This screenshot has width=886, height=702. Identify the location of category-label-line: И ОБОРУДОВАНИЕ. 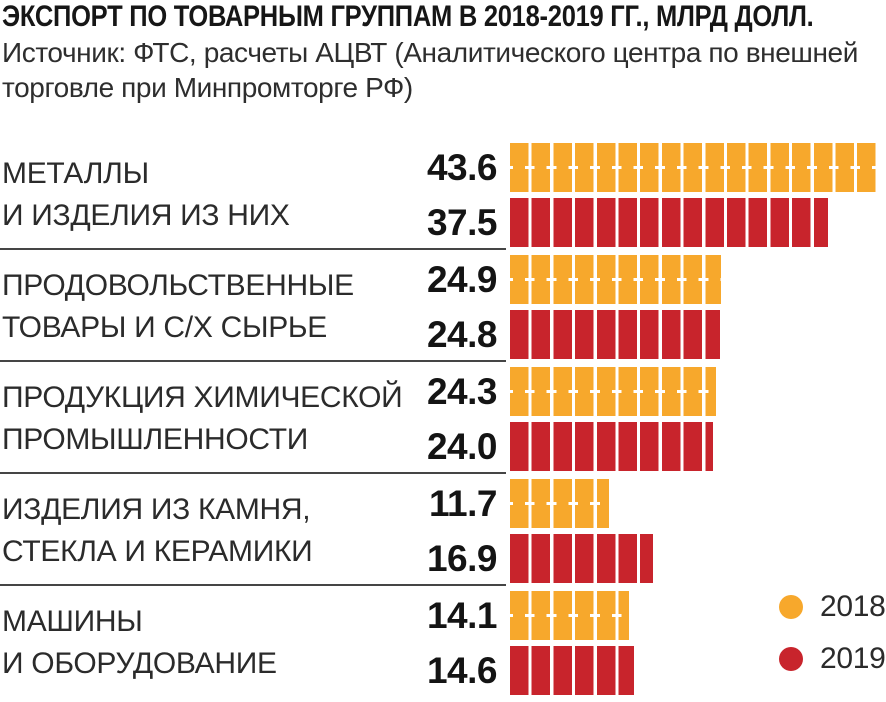
(139, 663).